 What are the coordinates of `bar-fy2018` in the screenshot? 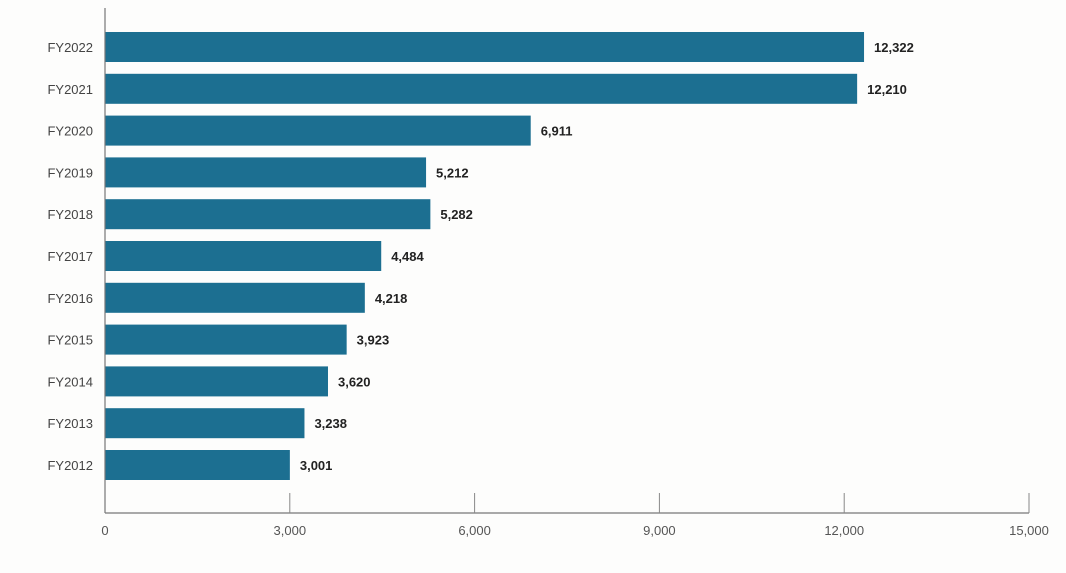 It's located at (268, 214).